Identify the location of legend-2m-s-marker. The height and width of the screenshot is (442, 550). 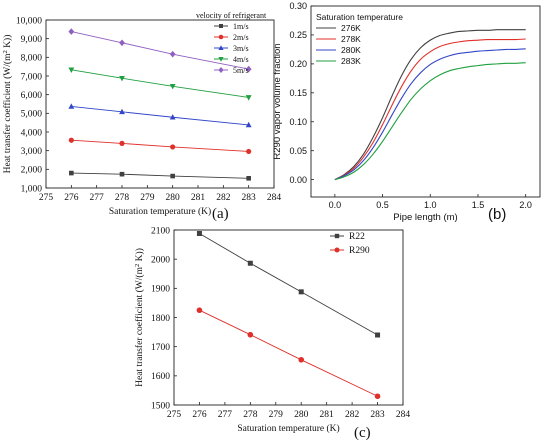
(221, 37).